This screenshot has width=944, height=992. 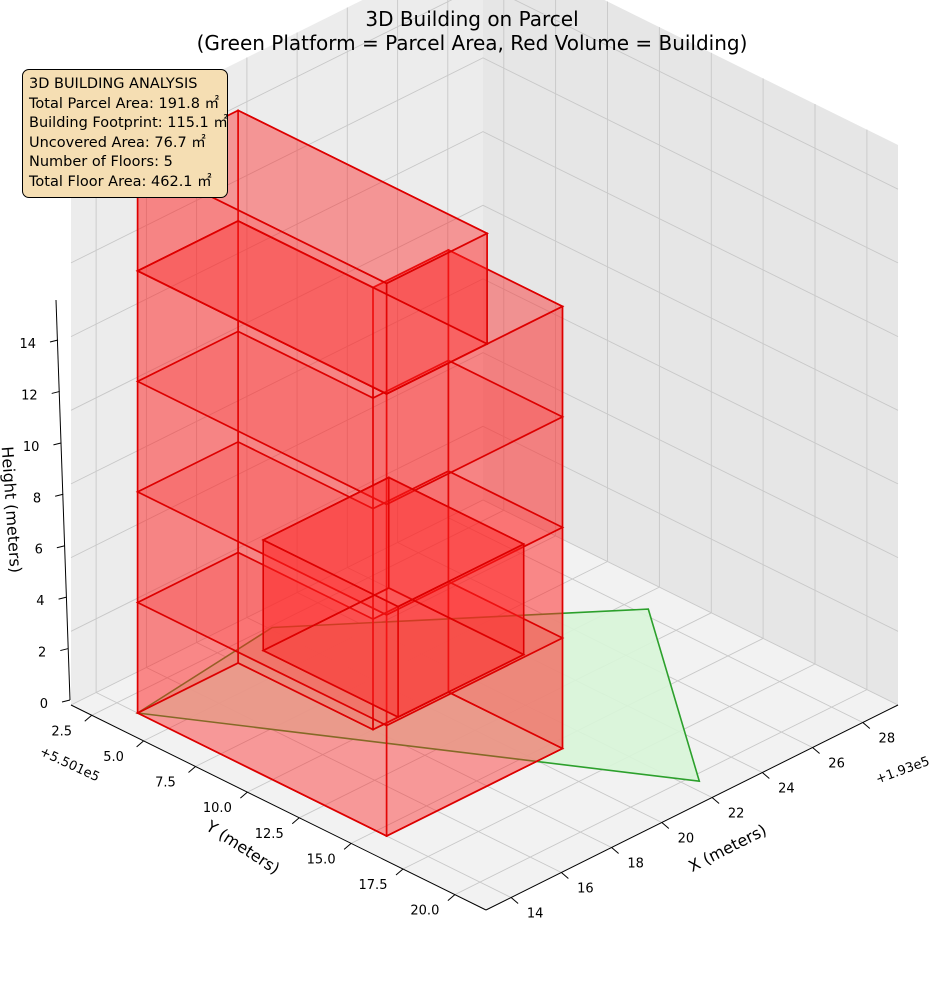 I want to click on z-axis-line, so click(x=63, y=500).